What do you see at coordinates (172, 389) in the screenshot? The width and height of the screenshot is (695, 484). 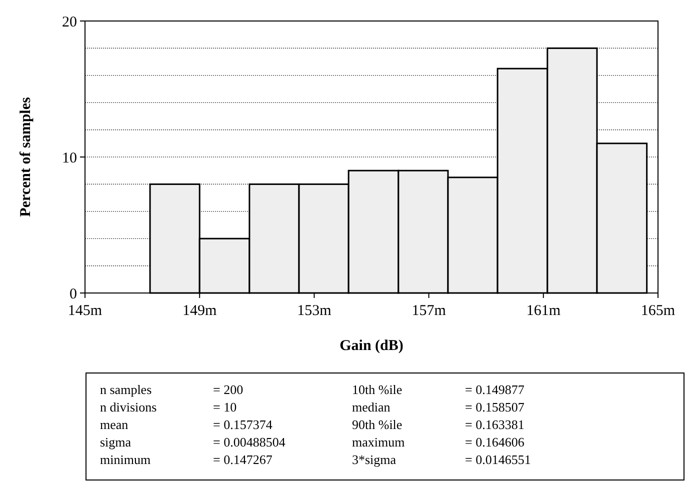 I see `text: n samples = 200` at bounding box center [172, 389].